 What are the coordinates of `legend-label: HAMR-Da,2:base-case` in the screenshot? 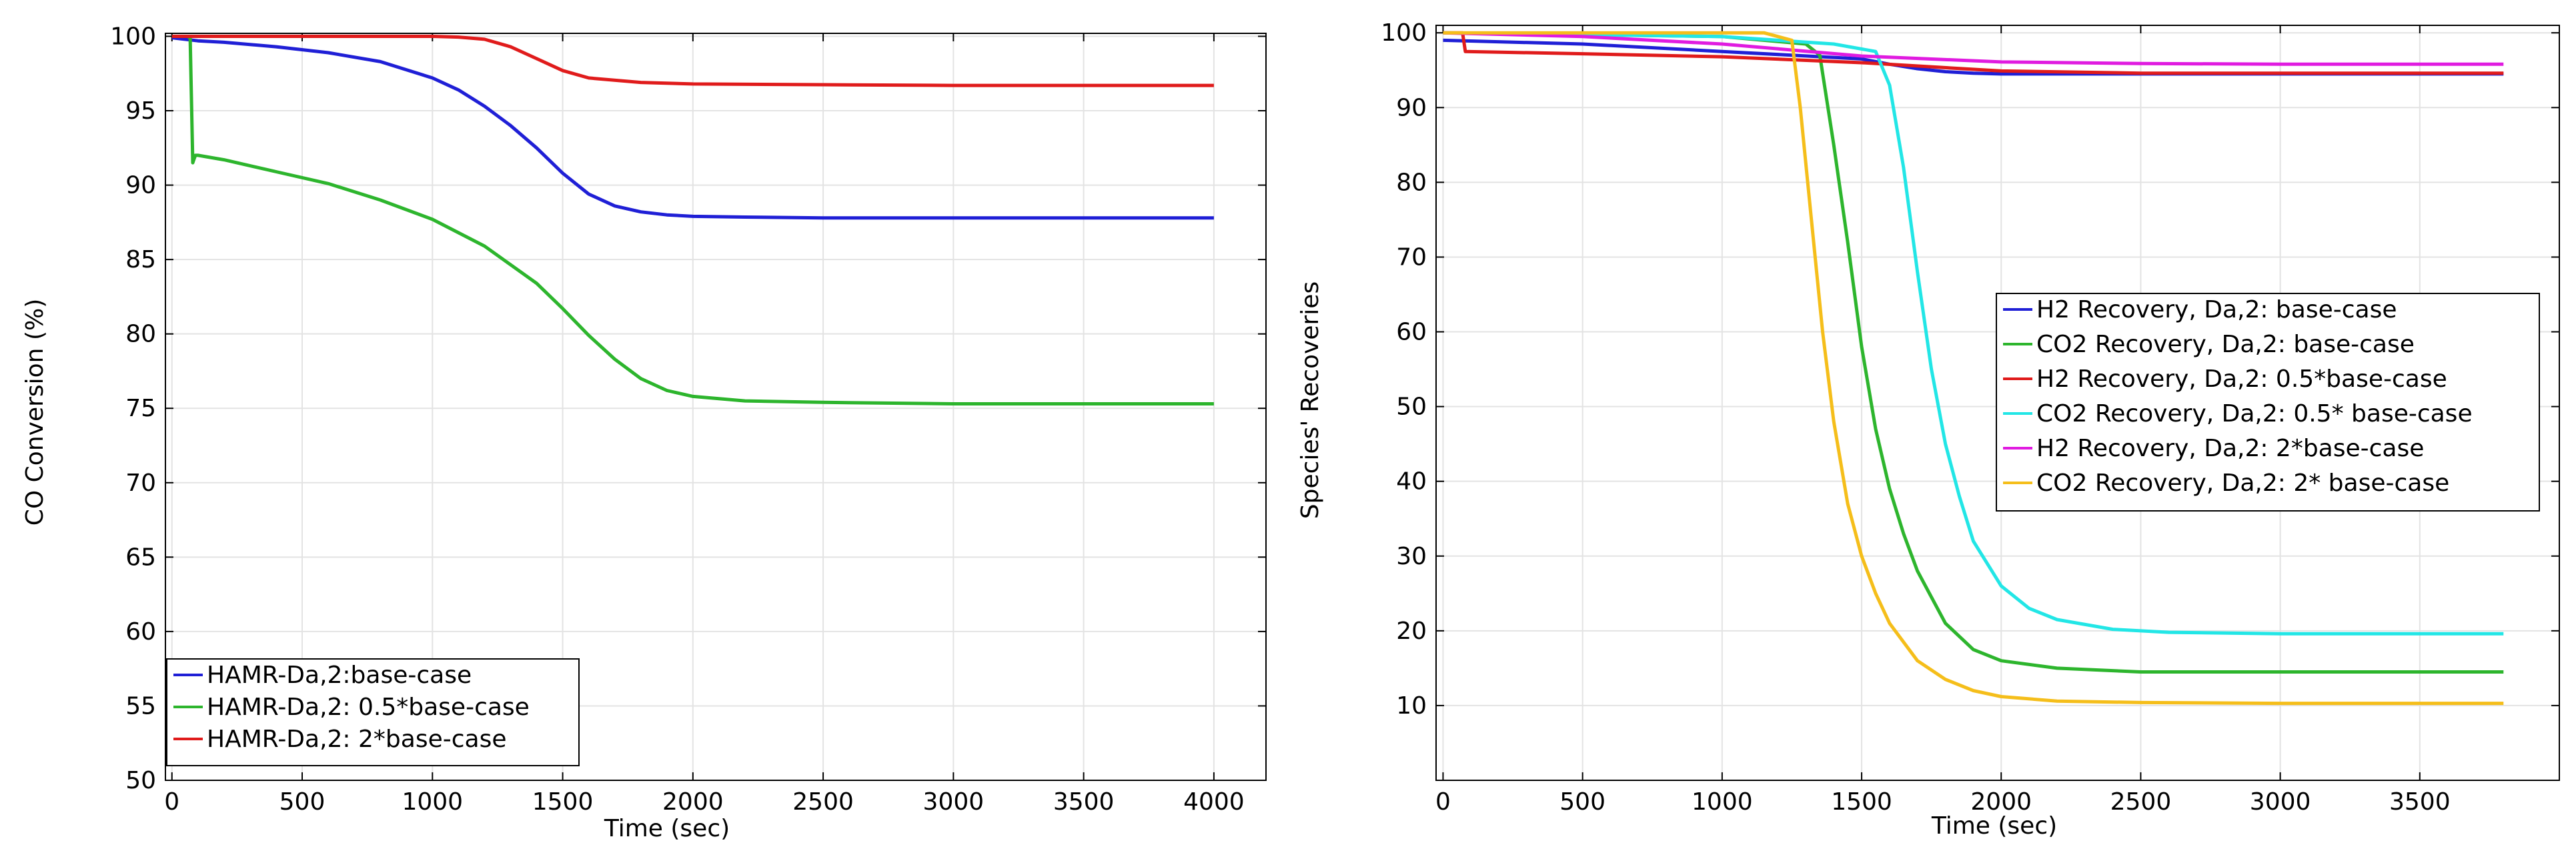 It's located at (339, 675).